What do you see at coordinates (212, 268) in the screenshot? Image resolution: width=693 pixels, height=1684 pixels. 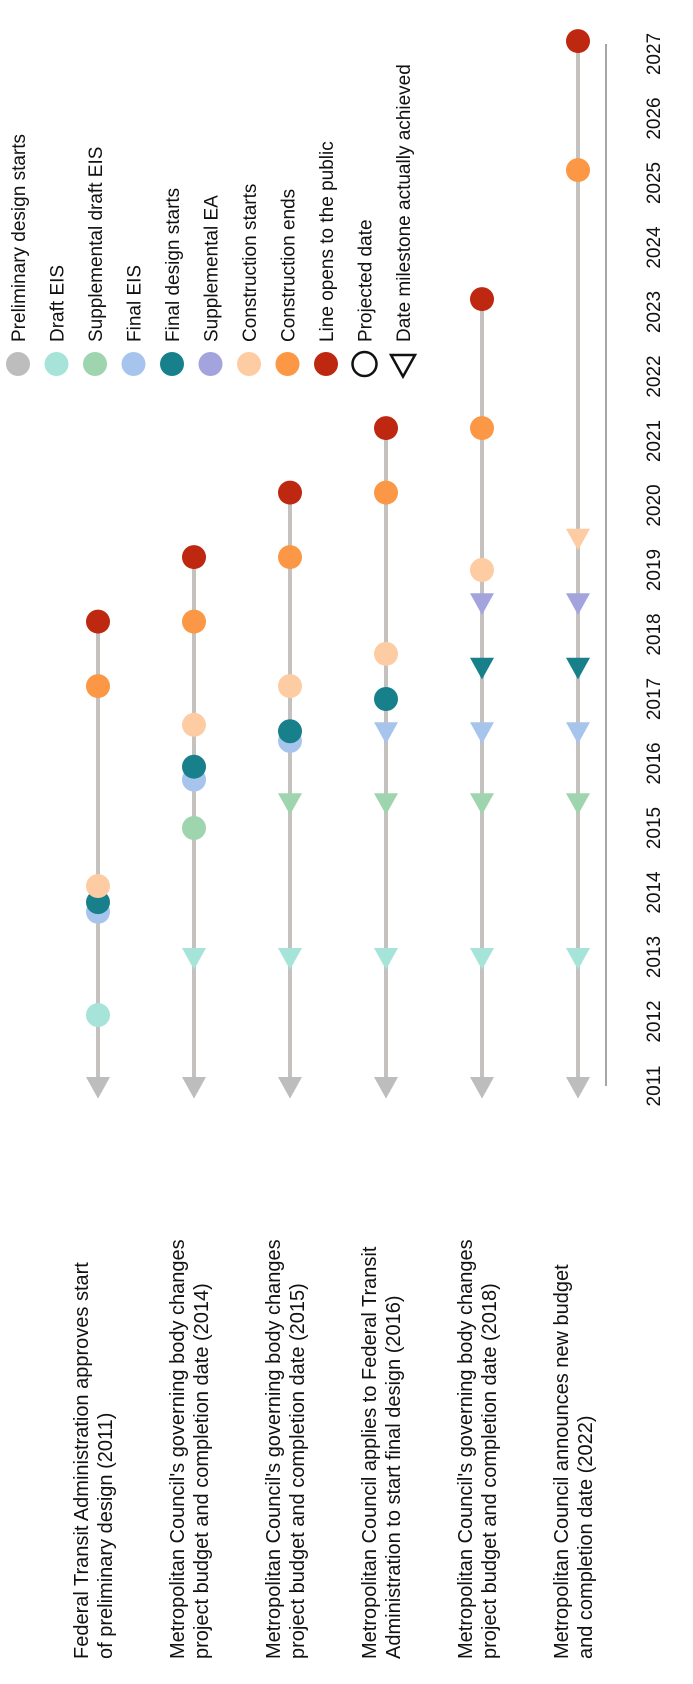 I see `legend-label: Supplemental EA` at bounding box center [212, 268].